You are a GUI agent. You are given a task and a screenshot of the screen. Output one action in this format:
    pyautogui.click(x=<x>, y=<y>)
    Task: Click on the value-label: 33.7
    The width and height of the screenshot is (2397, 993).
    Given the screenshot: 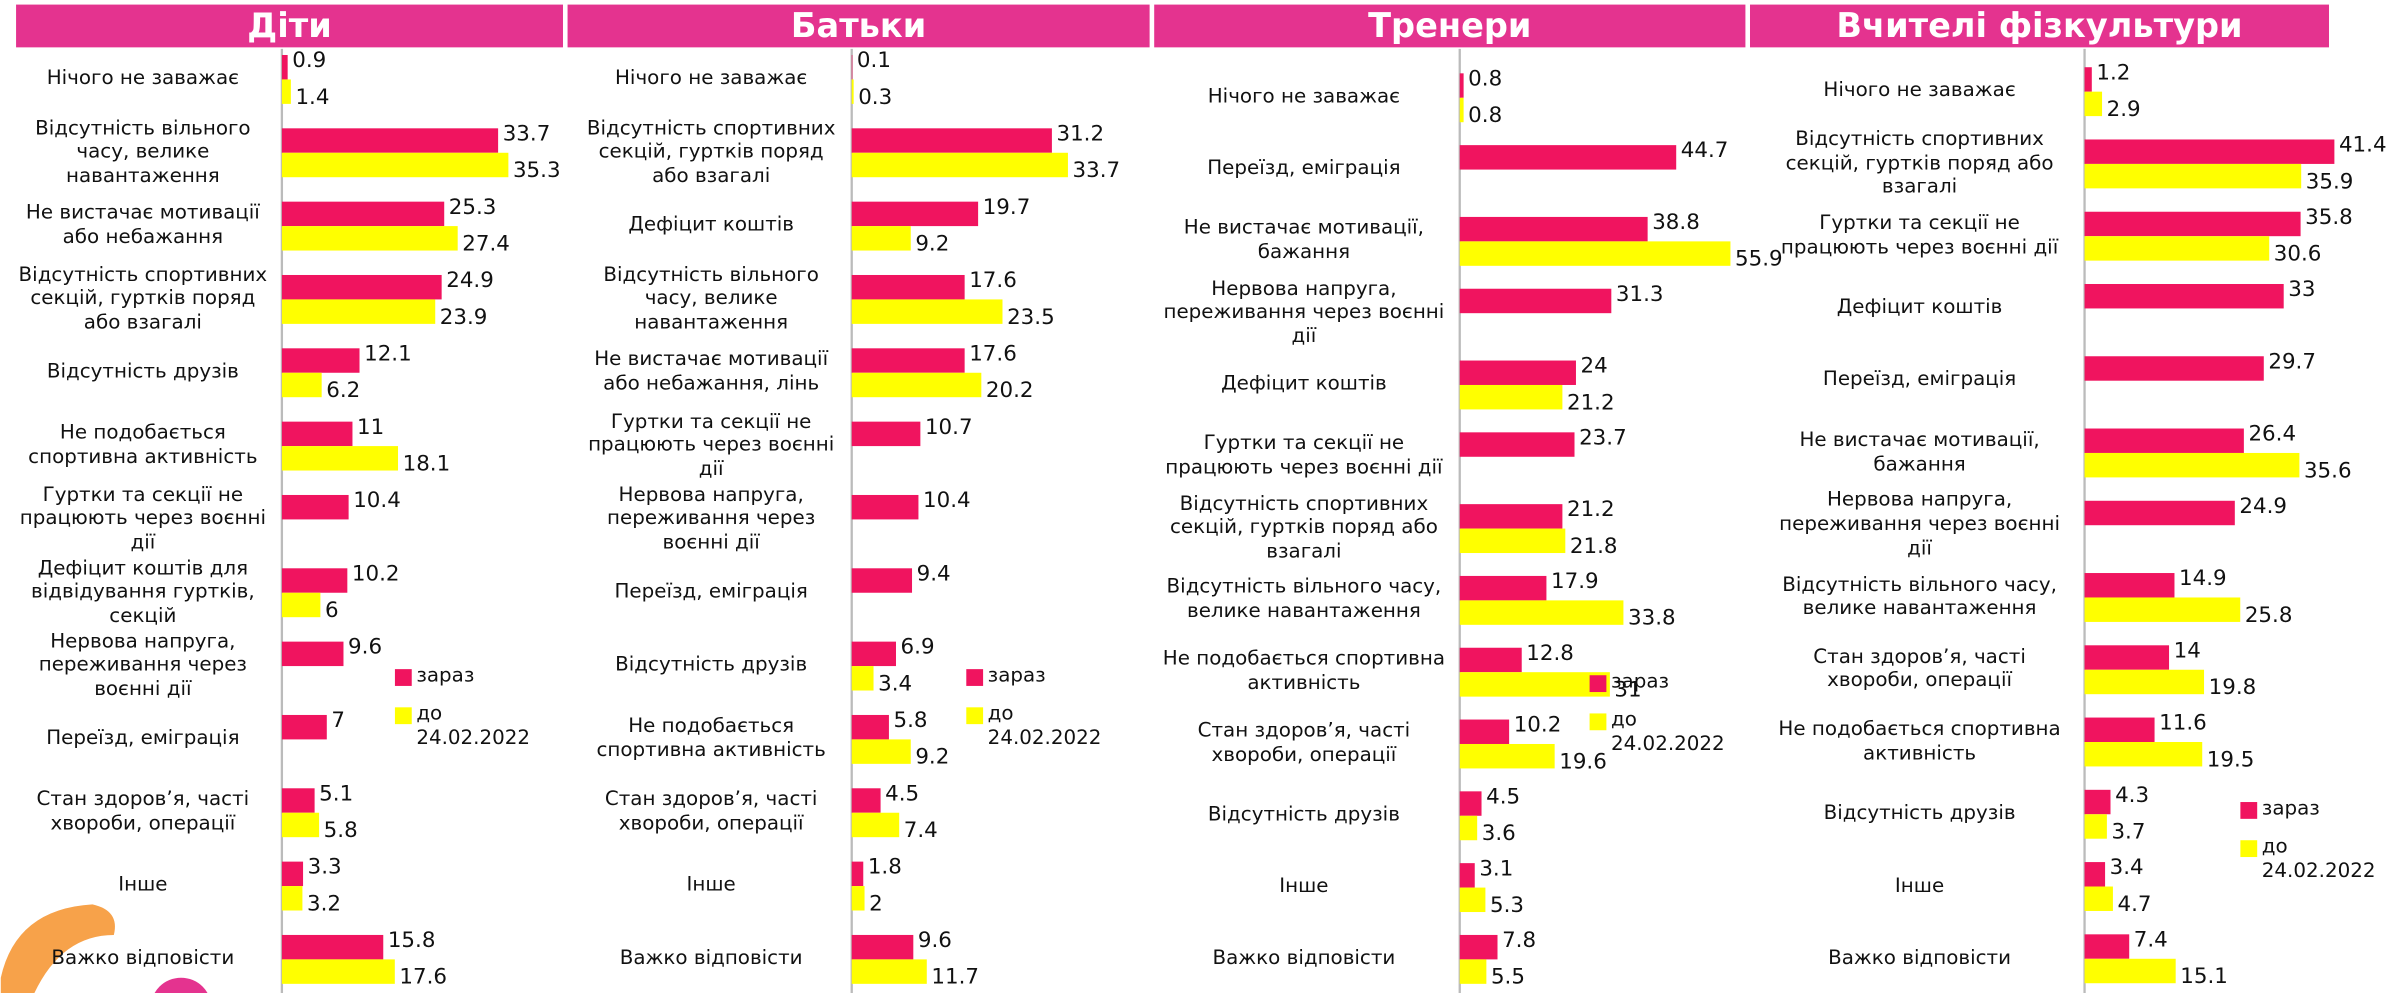 What is the action you would take?
    pyautogui.click(x=527, y=133)
    